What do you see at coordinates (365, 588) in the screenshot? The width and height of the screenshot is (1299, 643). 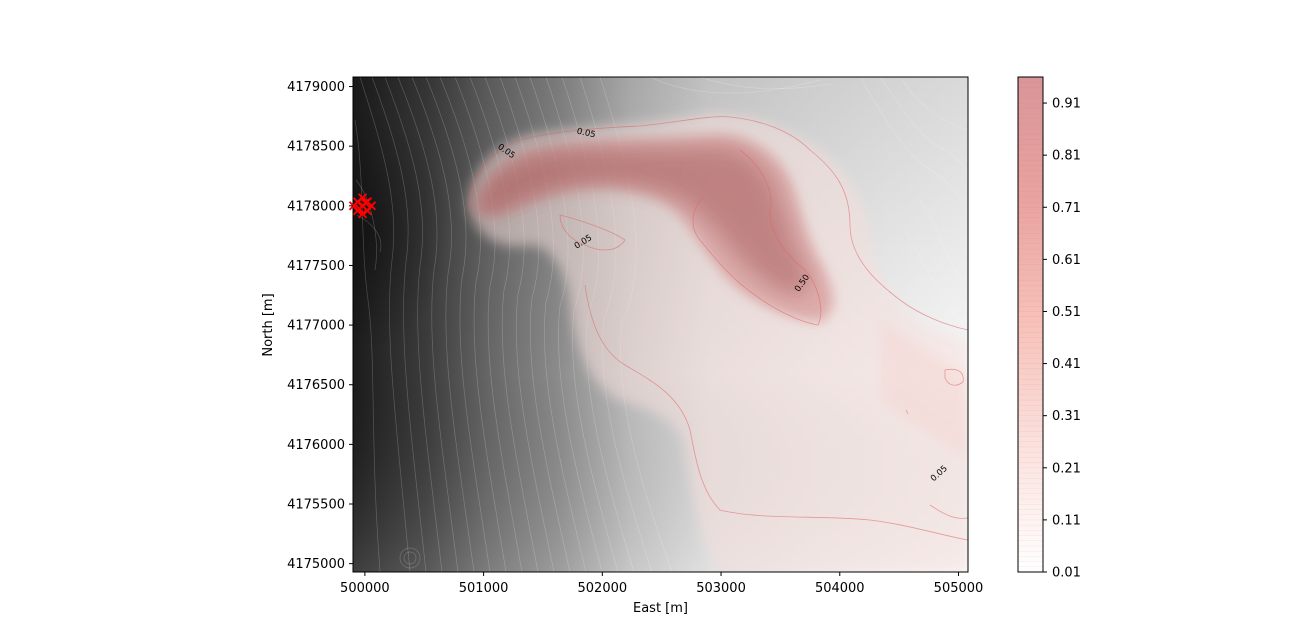 I see `x-tick-label: 500000` at bounding box center [365, 588].